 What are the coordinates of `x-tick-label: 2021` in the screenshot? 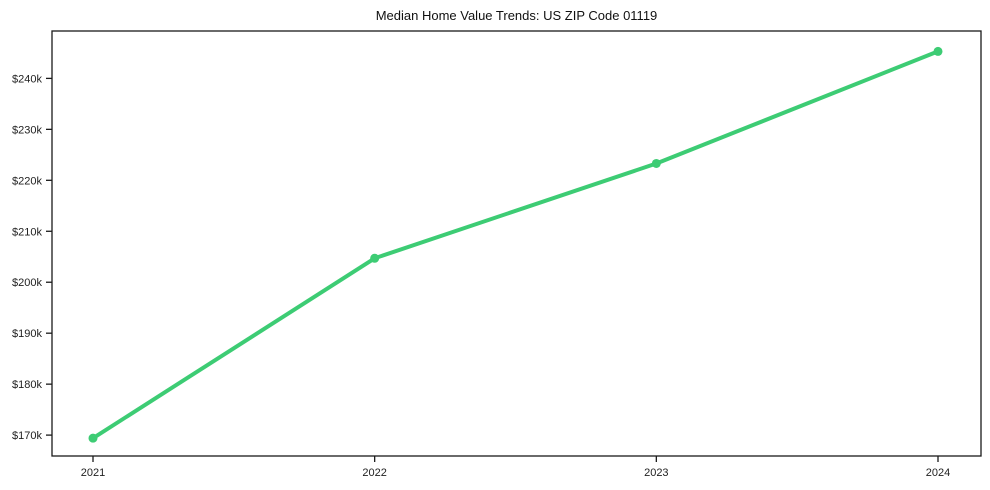 It's located at (93, 473).